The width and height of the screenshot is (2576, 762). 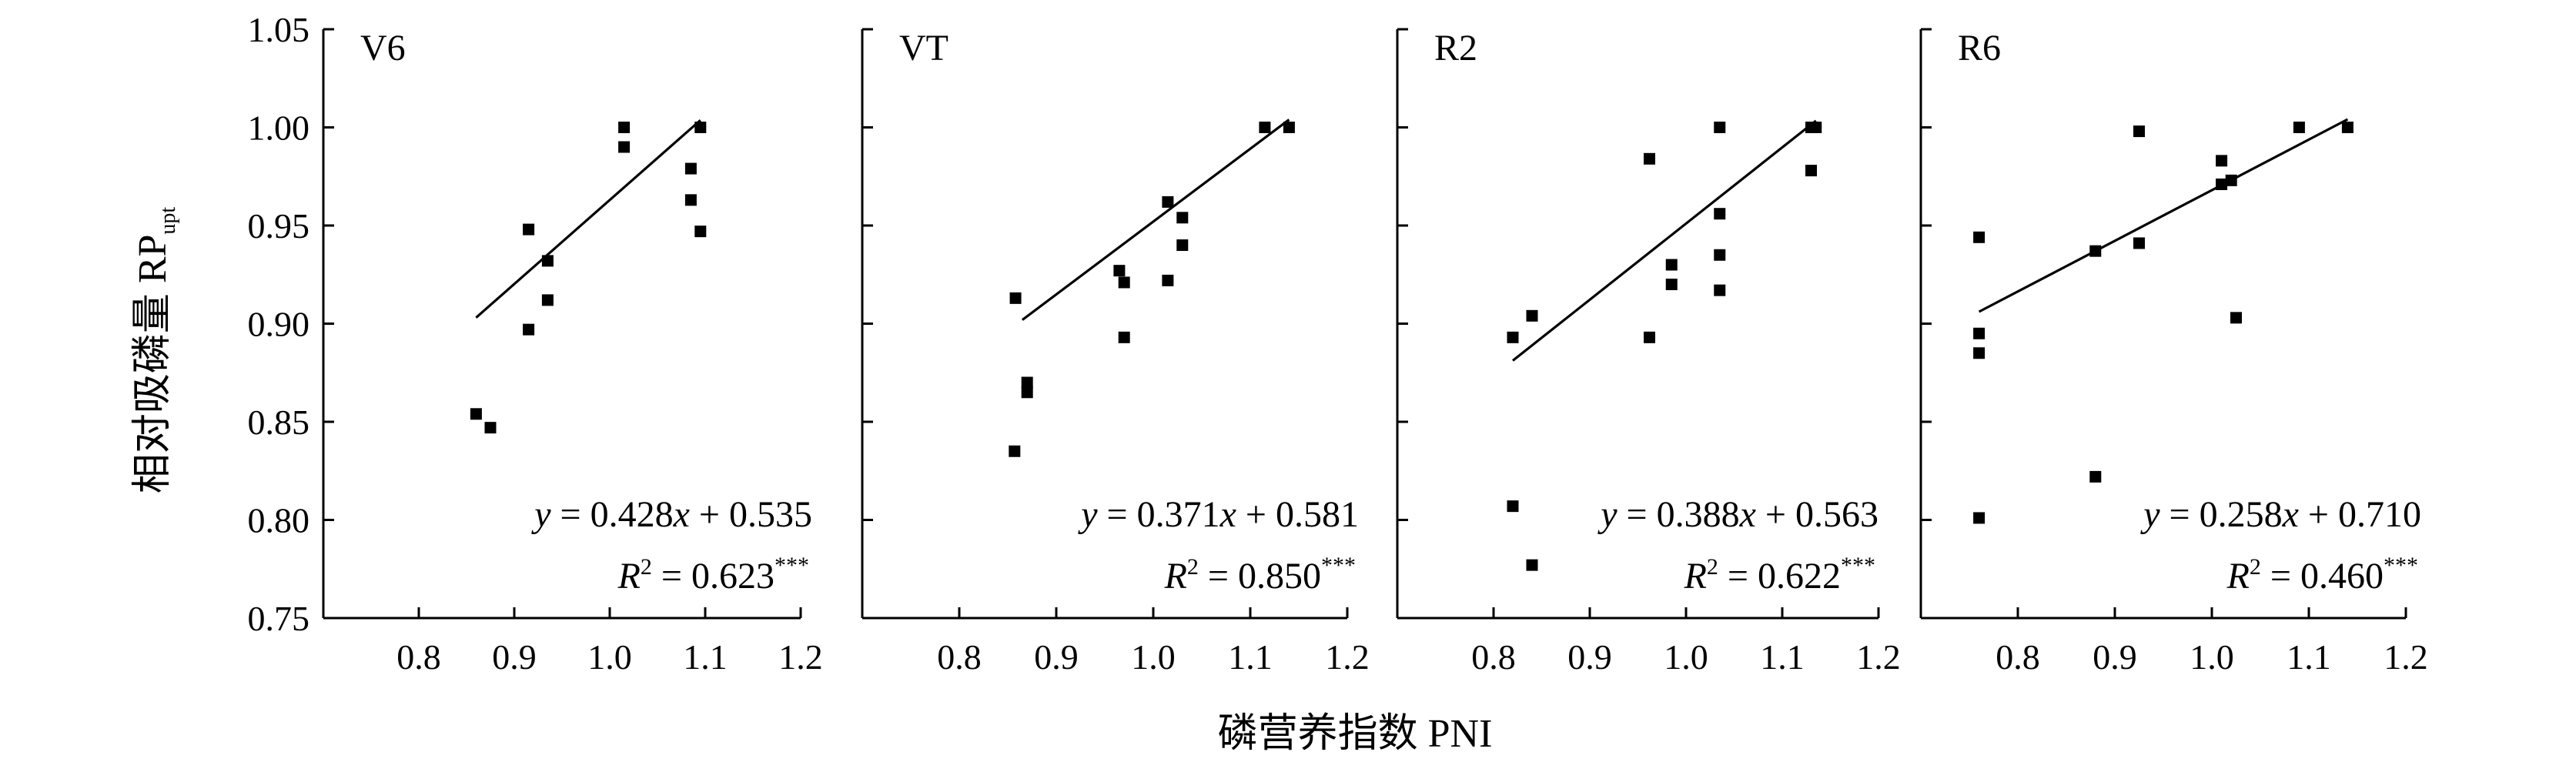 What do you see at coordinates (1356, 734) in the screenshot?
I see `x-axis-title: 磷营养指数 PNI` at bounding box center [1356, 734].